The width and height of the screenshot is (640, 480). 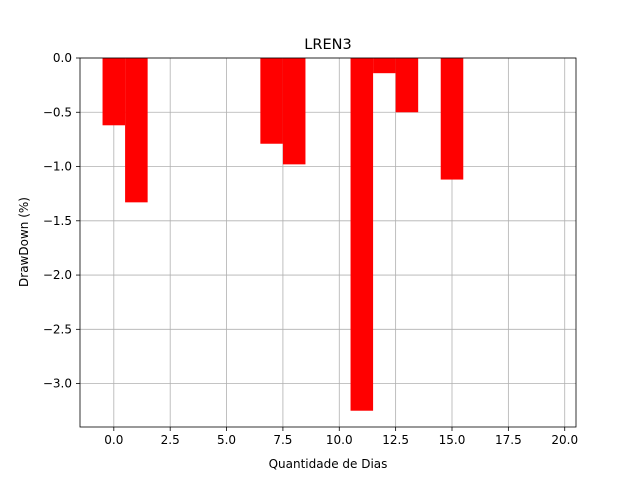 I want to click on x-tick-label: 20.0, so click(x=564, y=440).